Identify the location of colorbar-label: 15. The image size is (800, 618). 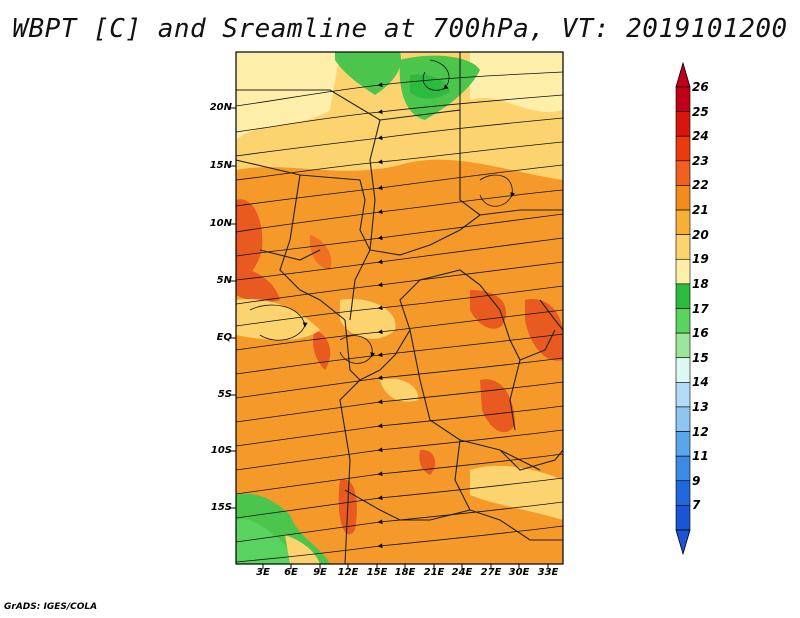
(700, 357).